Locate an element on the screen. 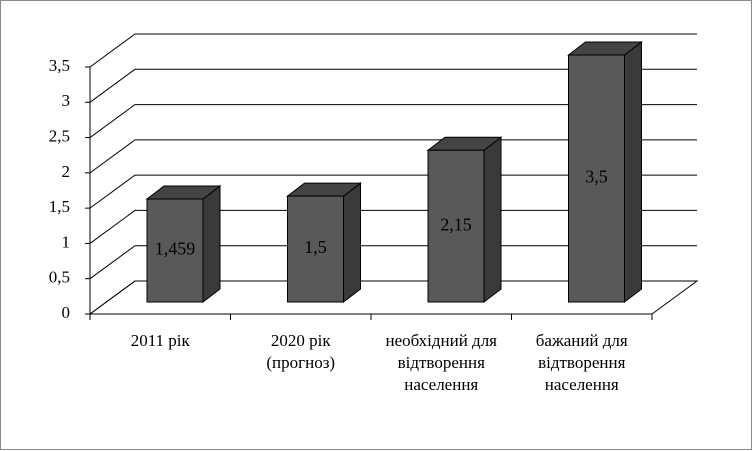 This screenshot has height=451, width=753. y-tick-label: 1,5 is located at coordinates (59, 206).